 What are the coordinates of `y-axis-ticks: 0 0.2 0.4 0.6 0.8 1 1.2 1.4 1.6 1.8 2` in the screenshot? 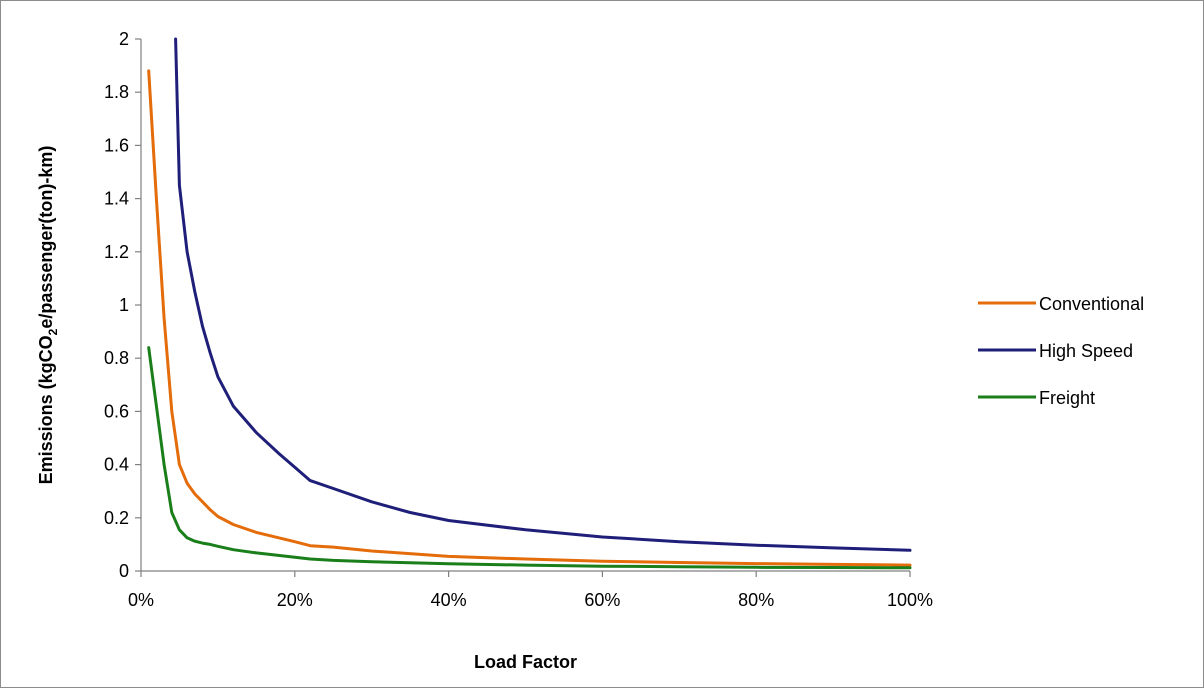 It's located at (122, 305).